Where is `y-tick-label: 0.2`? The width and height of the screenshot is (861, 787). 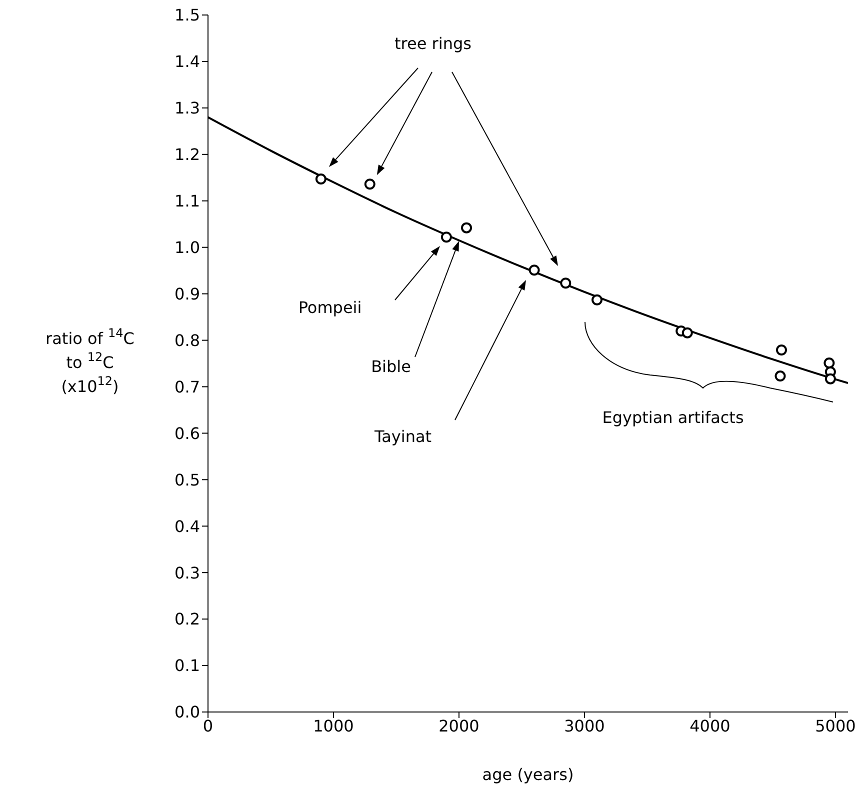
y-tick-label: 0.2 is located at coordinates (187, 619).